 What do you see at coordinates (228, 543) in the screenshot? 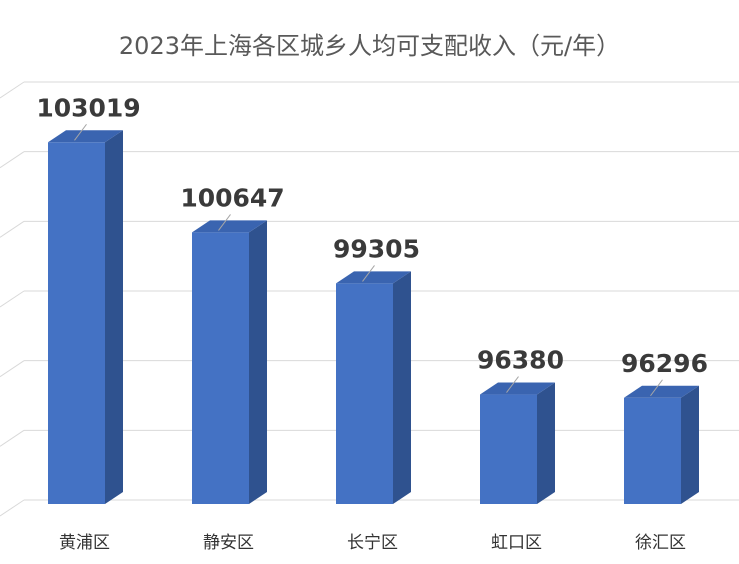
I see `category-label-2: 静安区` at bounding box center [228, 543].